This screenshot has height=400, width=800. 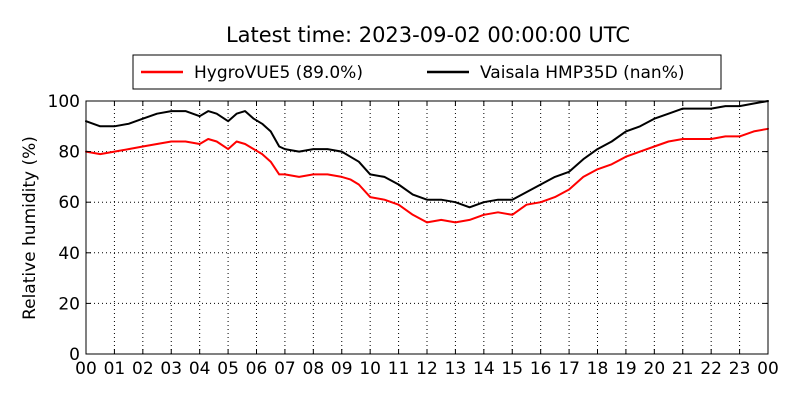 What do you see at coordinates (257, 369) in the screenshot?
I see `x-tick-label: 06` at bounding box center [257, 369].